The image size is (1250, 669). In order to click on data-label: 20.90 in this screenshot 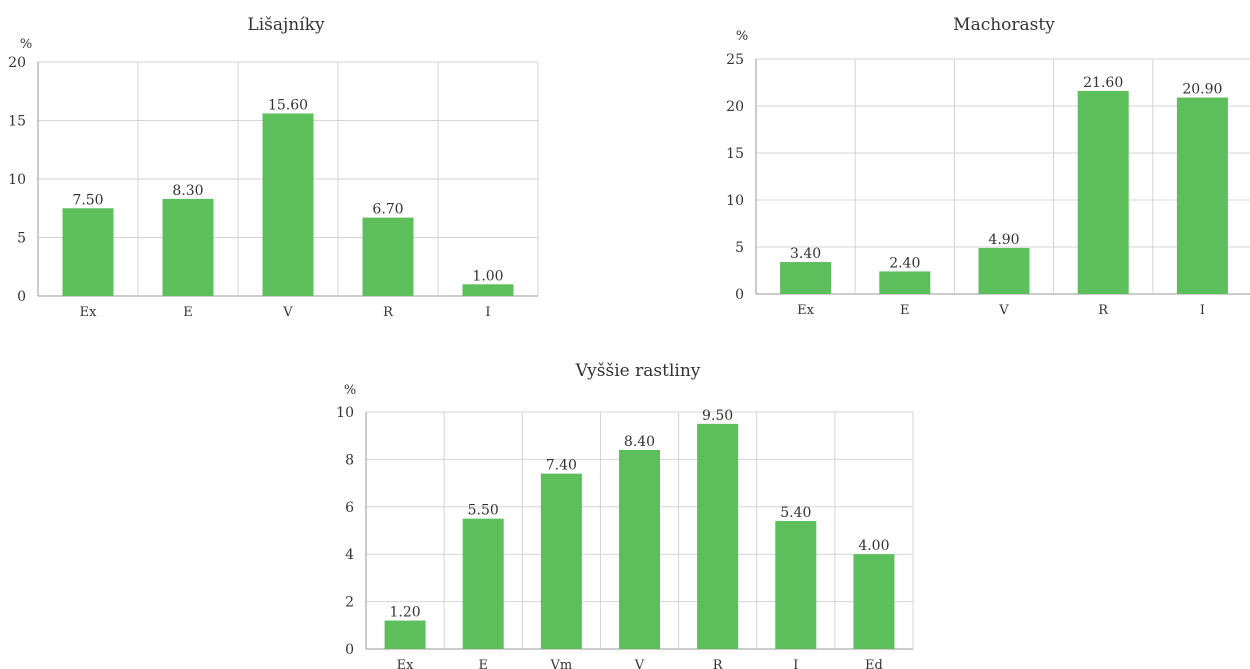, I will do `click(1202, 90)`.